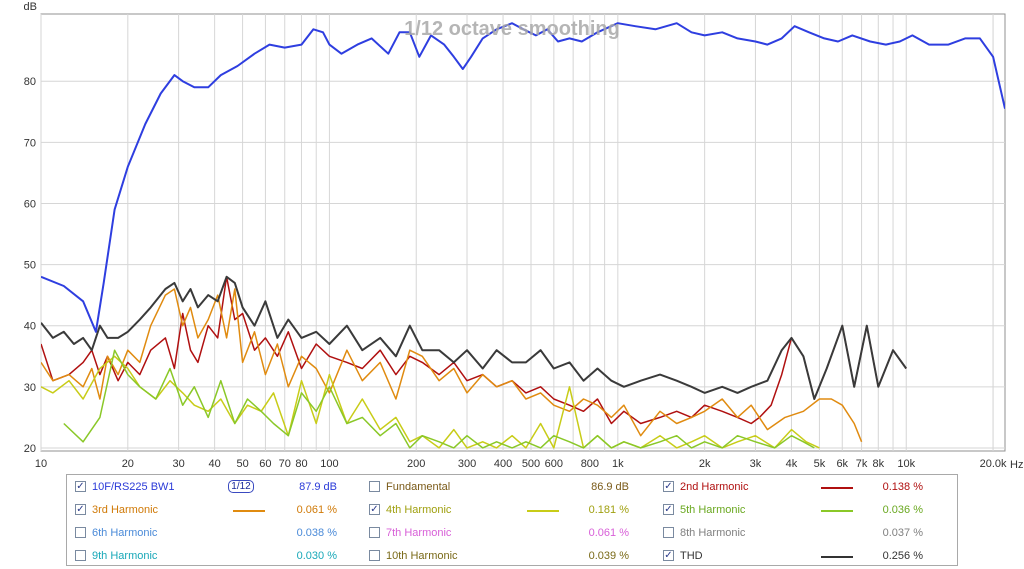 The image size is (1024, 569). Describe the element at coordinates (125, 556) in the screenshot. I see `legend-label: 9th Harmonic` at that location.